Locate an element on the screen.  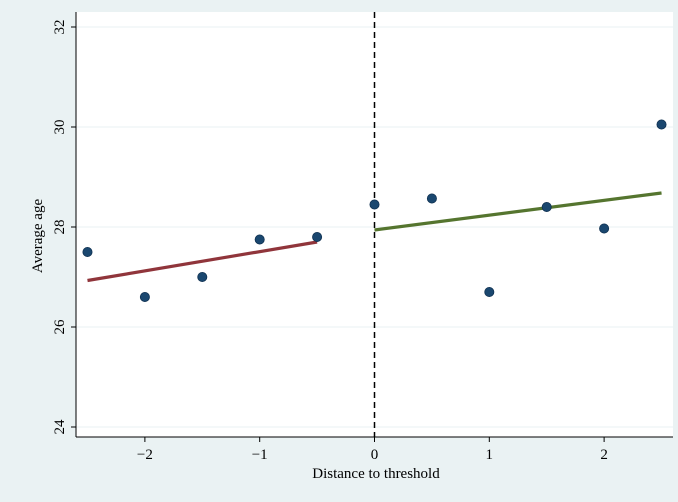
fit-line-right is located at coordinates (518, 211).